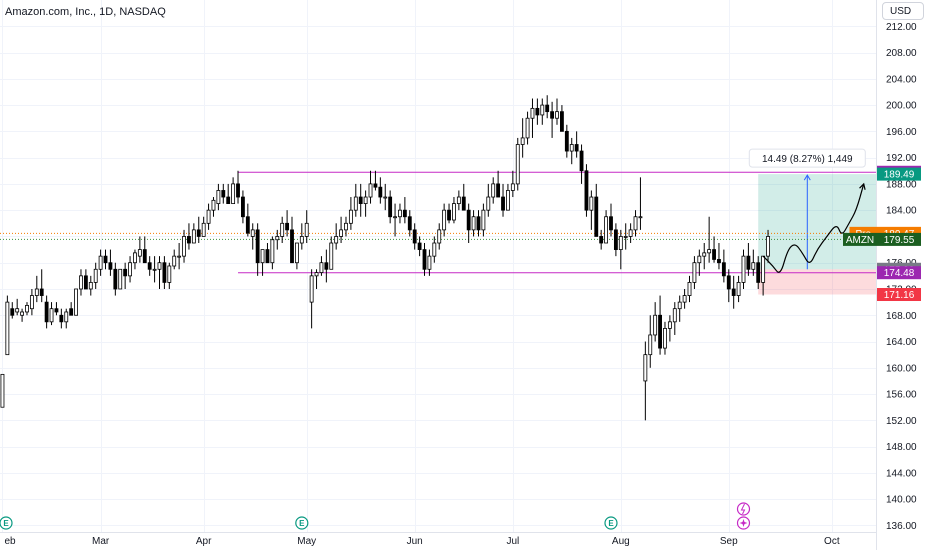 The image size is (932, 550). Describe the element at coordinates (901, 447) in the screenshot. I see `price-tick-label: 148.00` at that location.